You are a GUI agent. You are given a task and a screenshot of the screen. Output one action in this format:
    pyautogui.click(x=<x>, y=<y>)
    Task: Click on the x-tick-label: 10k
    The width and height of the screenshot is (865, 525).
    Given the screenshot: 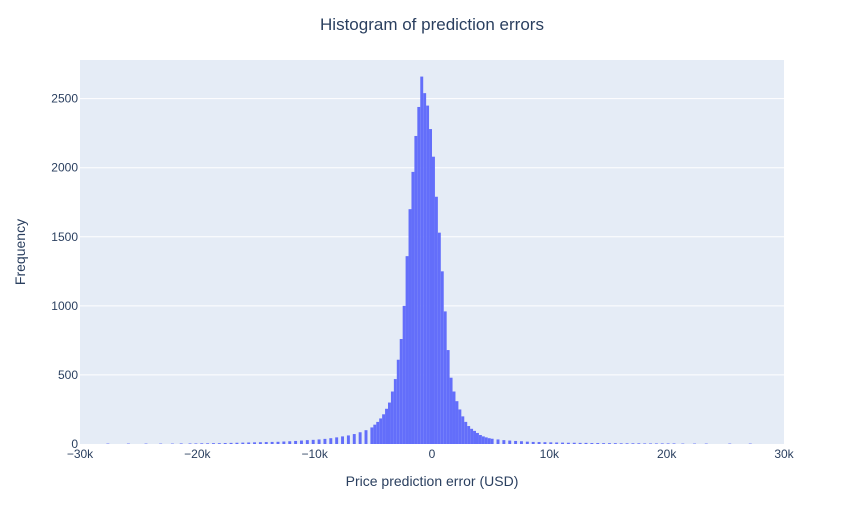 What is the action you would take?
    pyautogui.click(x=550, y=454)
    